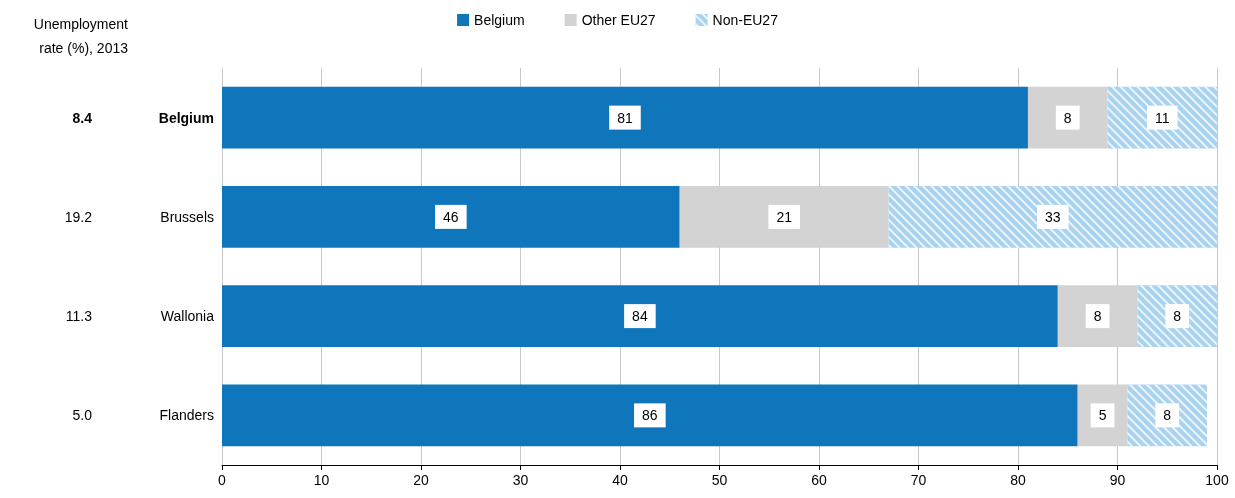 This screenshot has width=1235, height=498. Describe the element at coordinates (79, 316) in the screenshot. I see `text: 11.3` at that location.